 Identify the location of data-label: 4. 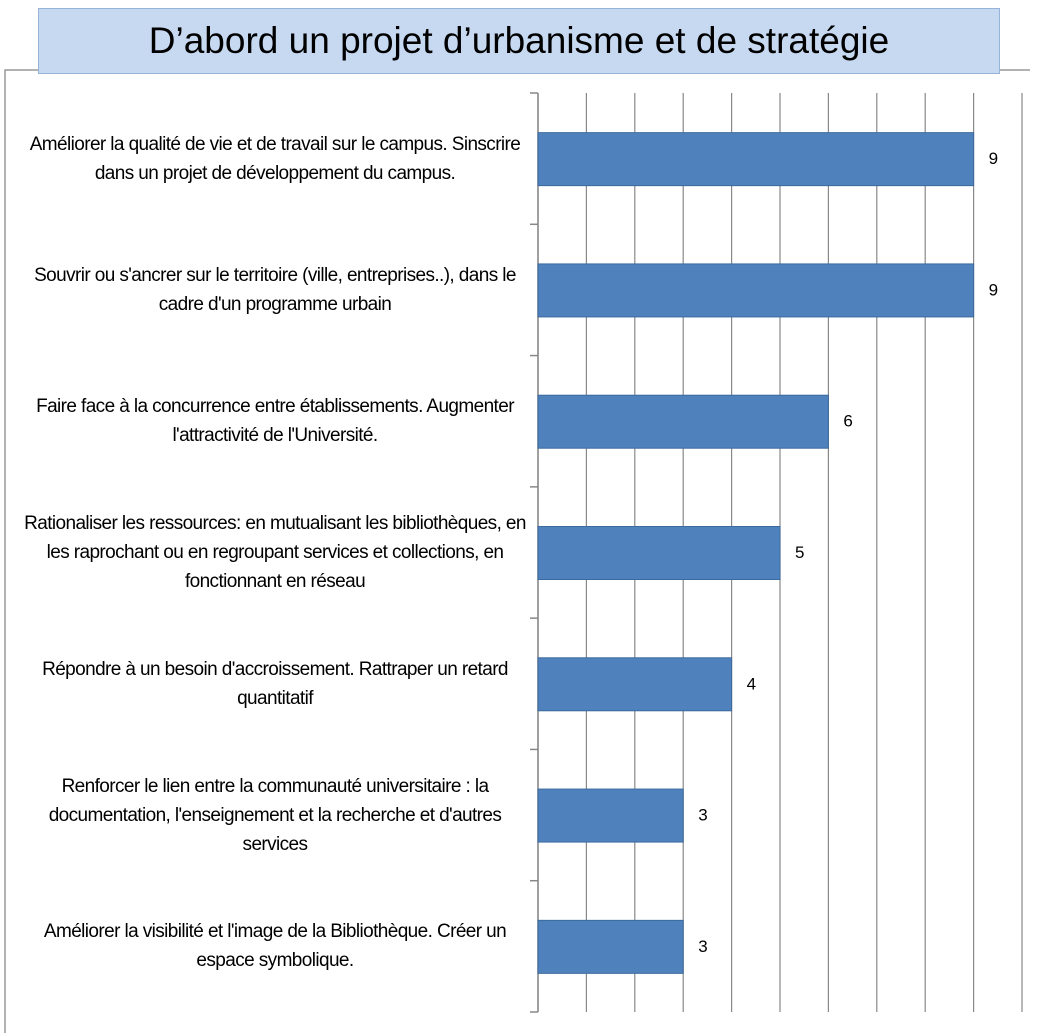
(751, 683).